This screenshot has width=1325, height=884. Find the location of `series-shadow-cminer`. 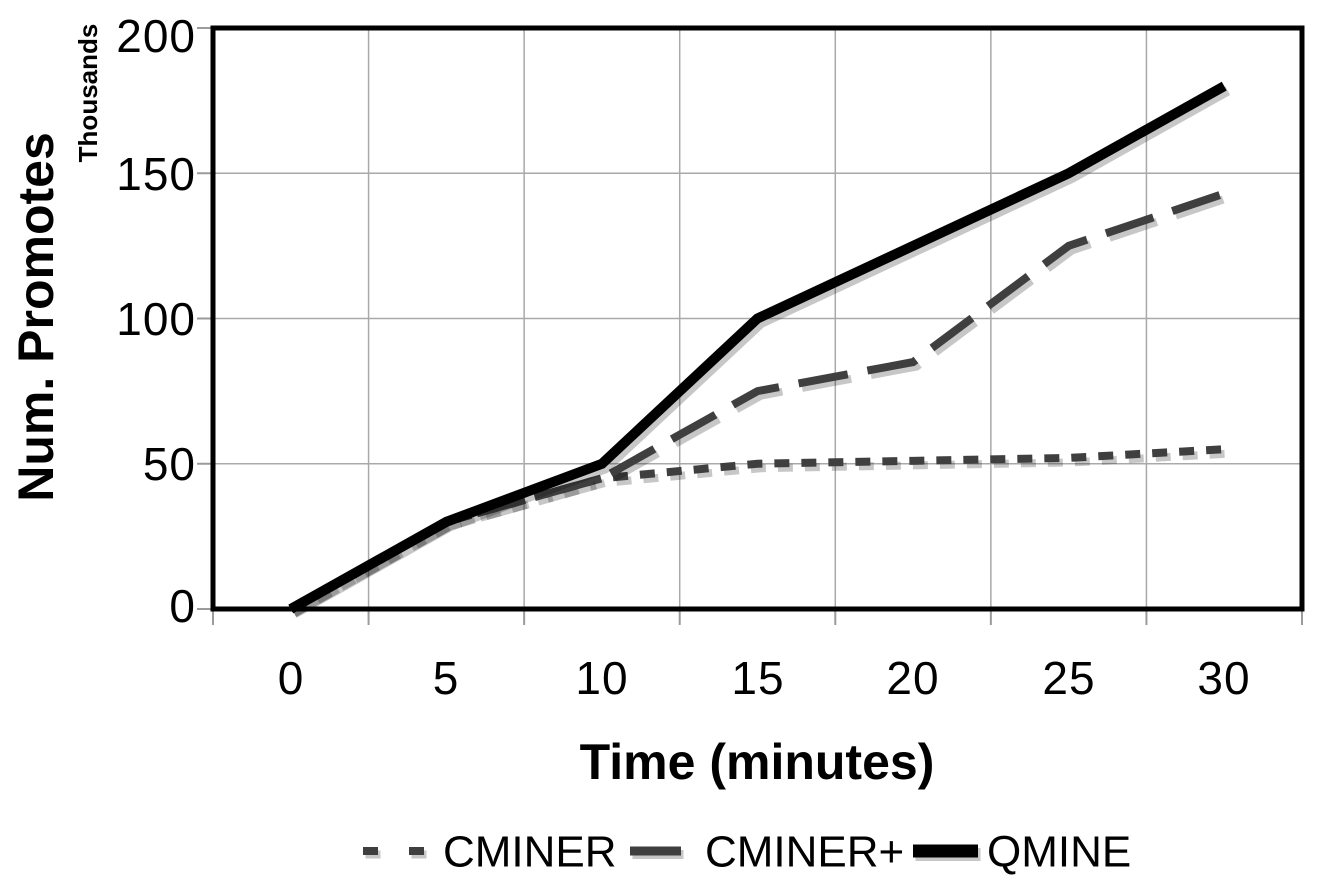

series-shadow-cminer is located at coordinates (760, 533).